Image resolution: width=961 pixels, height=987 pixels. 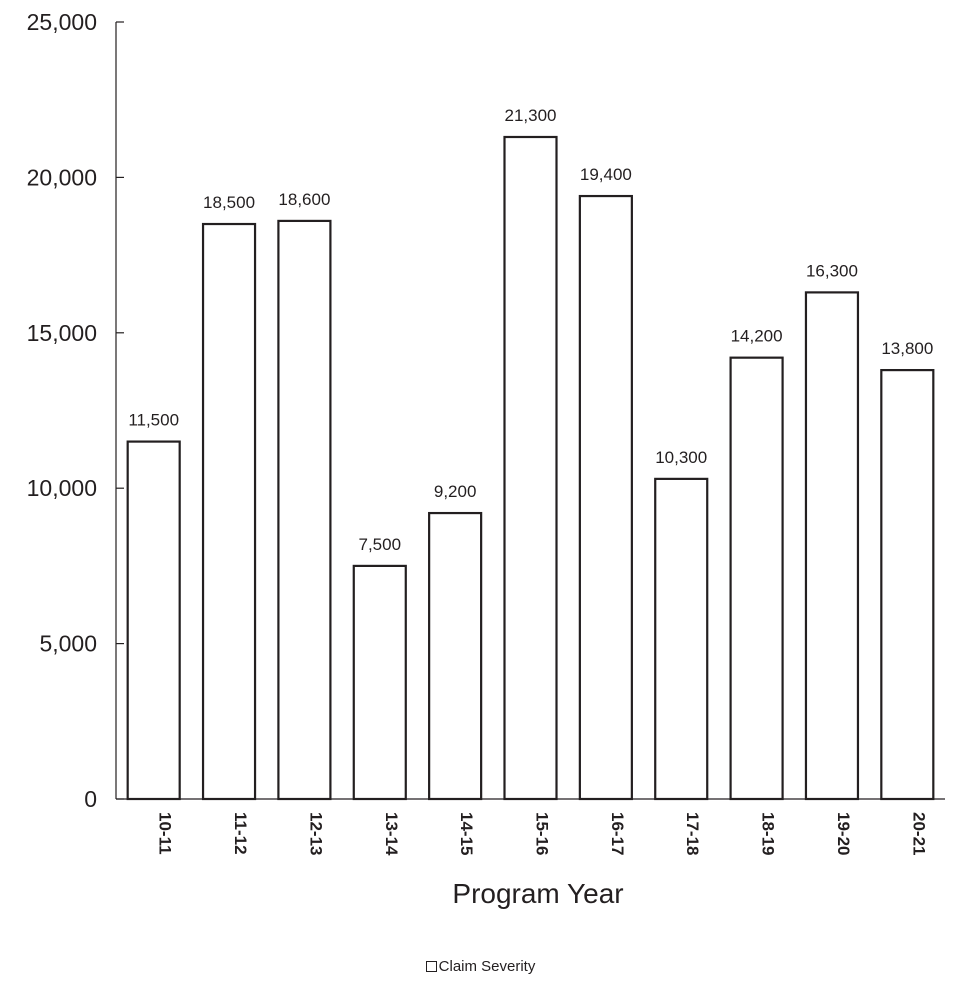 I want to click on x-tick-label: 10-11, so click(x=165, y=833).